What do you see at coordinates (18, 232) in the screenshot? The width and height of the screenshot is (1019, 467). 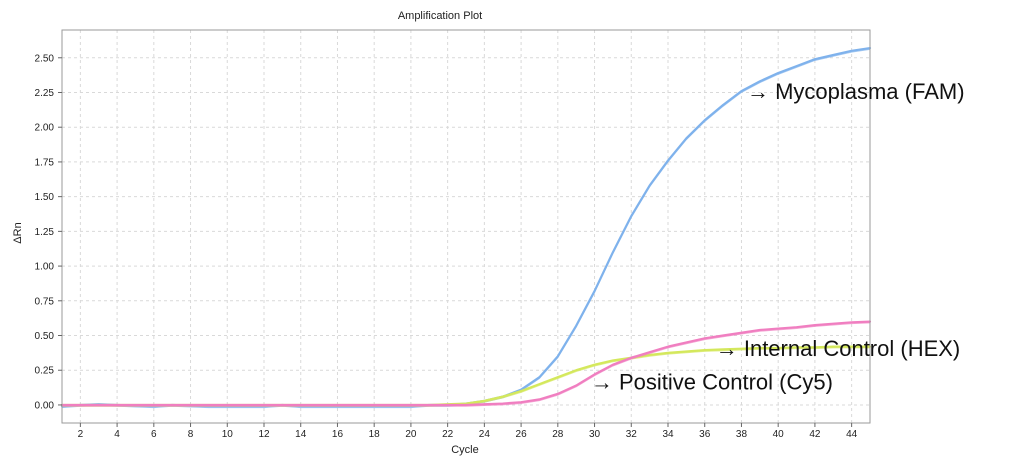 I see `y-axis-title: ΔRn` at bounding box center [18, 232].